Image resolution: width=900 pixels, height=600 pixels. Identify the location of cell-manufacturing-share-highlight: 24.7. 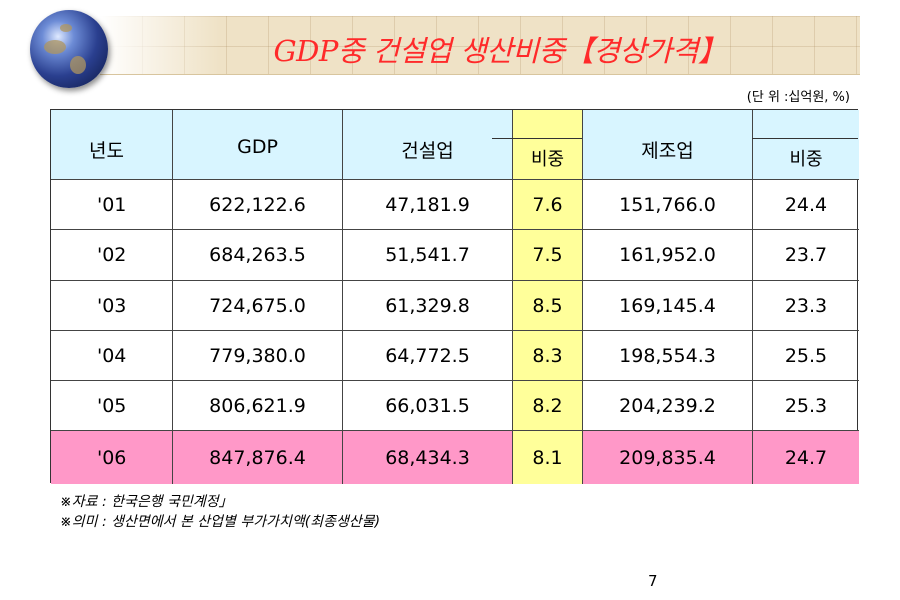
(806, 457).